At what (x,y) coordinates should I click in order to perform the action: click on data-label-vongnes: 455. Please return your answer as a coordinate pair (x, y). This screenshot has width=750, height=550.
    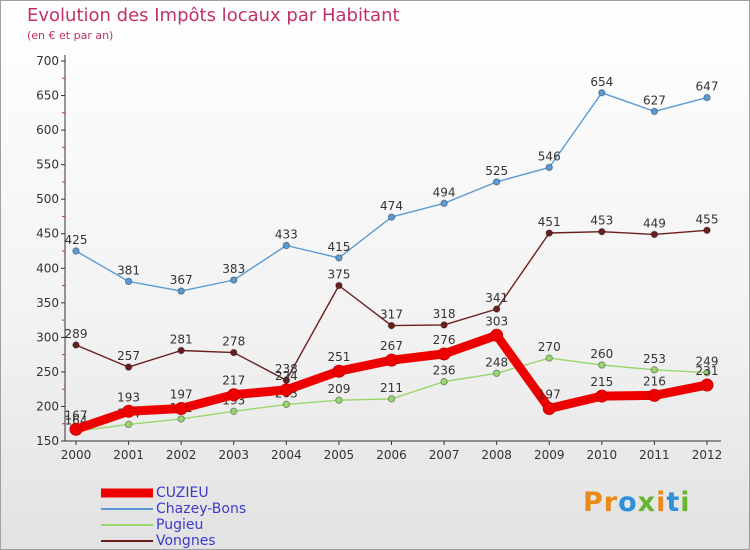
    Looking at the image, I should click on (707, 219).